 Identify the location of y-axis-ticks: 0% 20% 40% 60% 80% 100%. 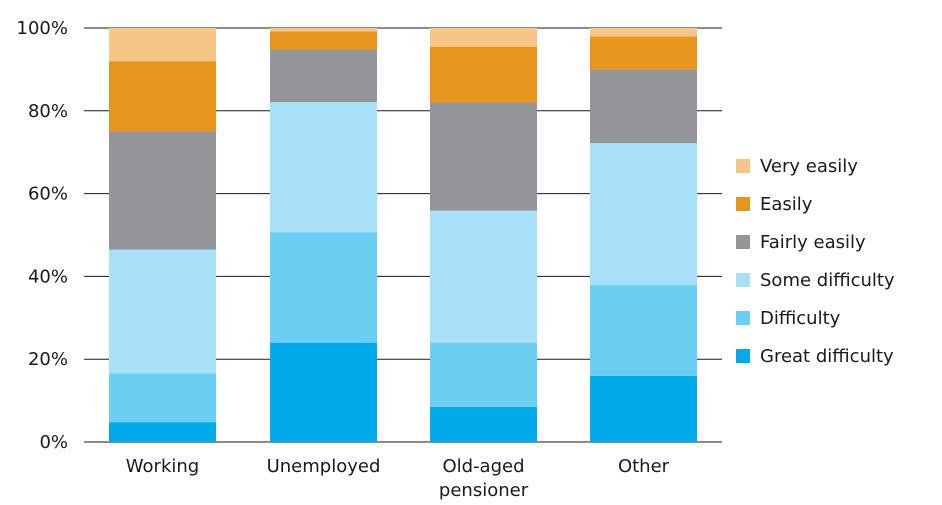
(42, 235).